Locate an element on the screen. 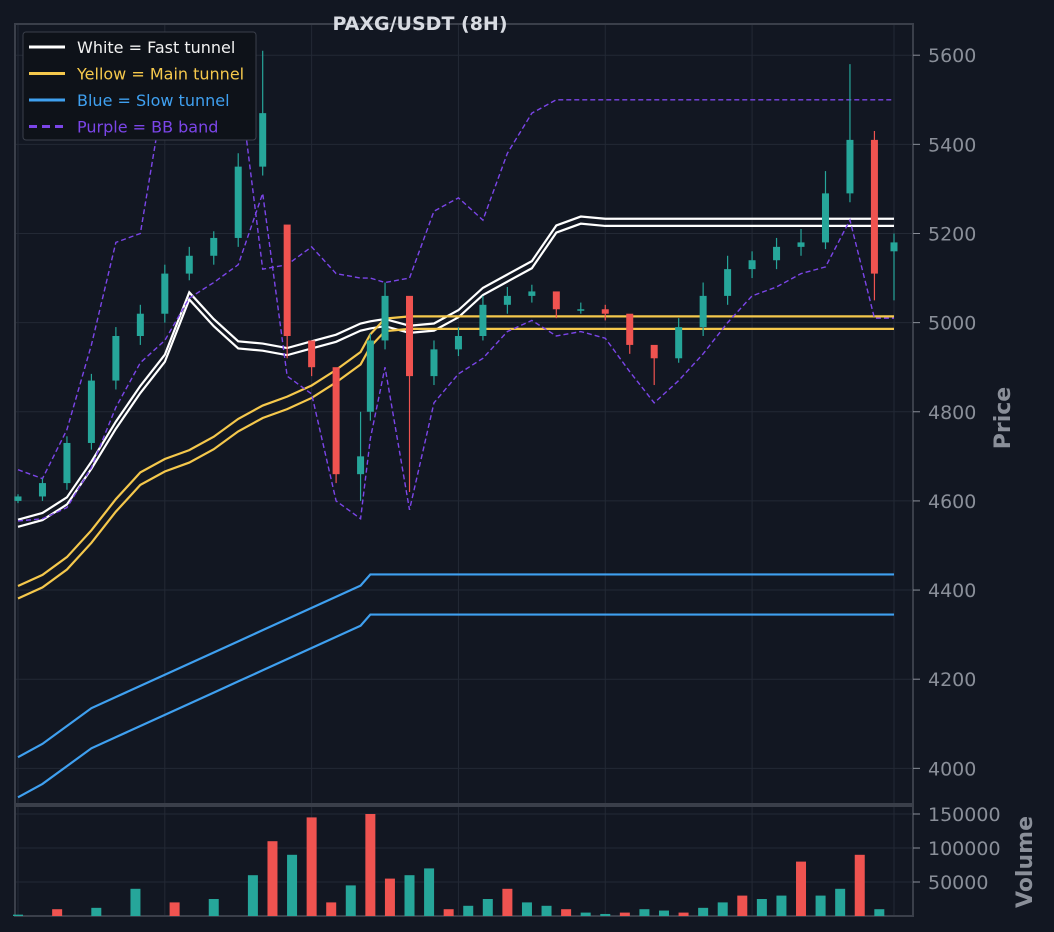 This screenshot has height=932, width=1054. price-axis-label: Price is located at coordinates (1003, 418).